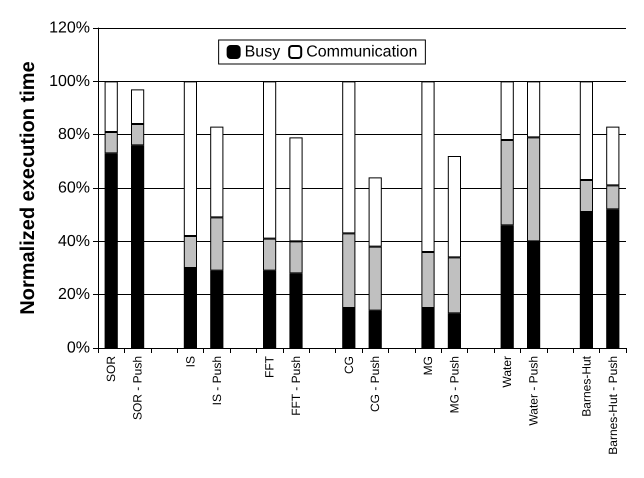 This screenshot has height=478, width=644. I want to click on x-tick-label: FFT, so click(269, 366).